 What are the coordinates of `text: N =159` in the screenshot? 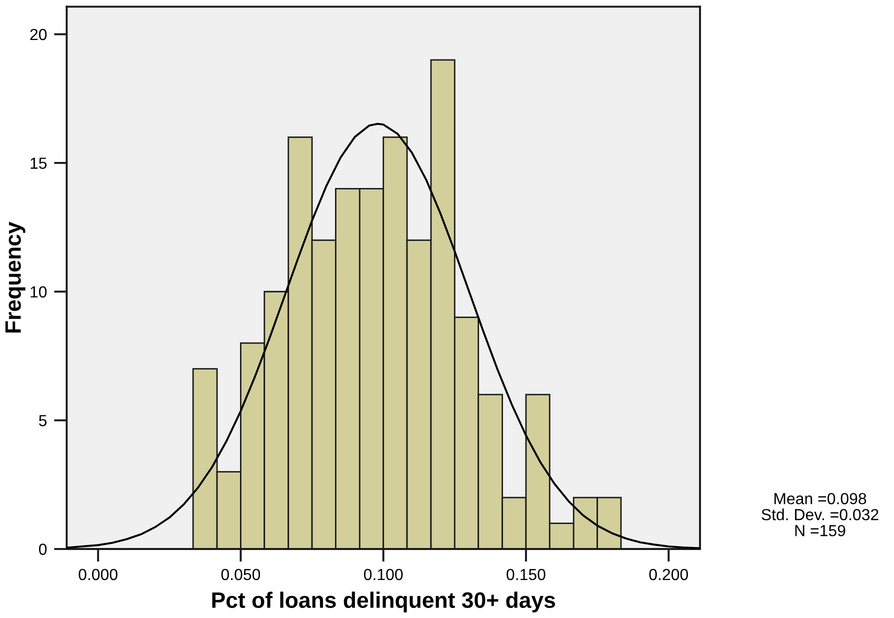 It's located at (820, 530).